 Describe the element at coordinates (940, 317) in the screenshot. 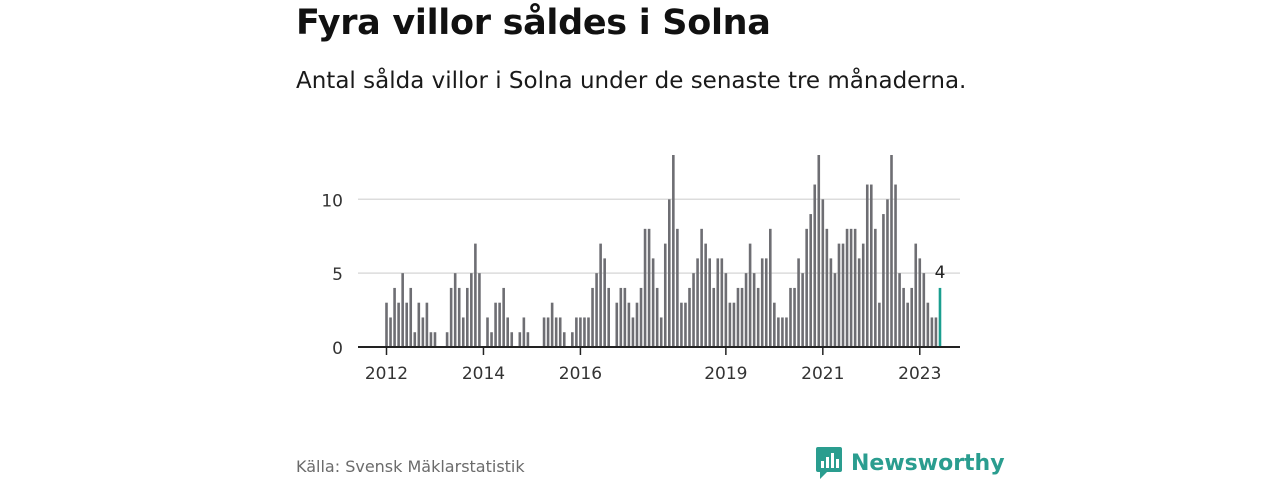

I see `bar-highlight` at that location.